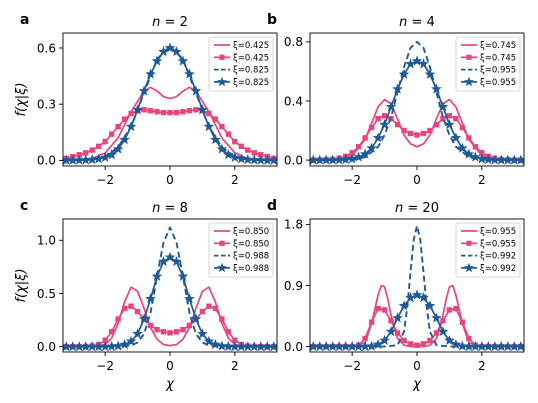  Describe the element at coordinates (222, 81) in the screenshot. I see `legend-star-marker` at that location.